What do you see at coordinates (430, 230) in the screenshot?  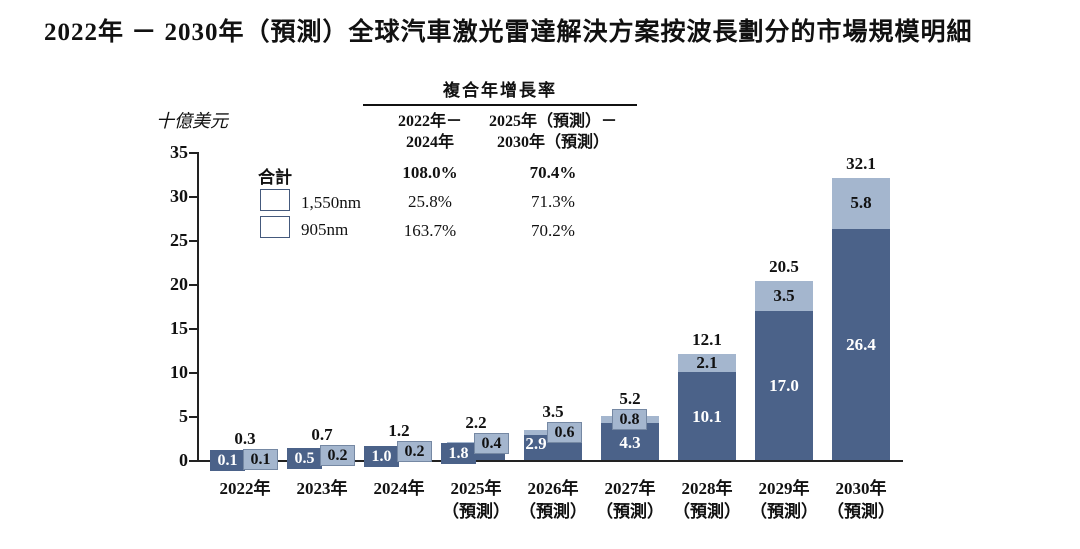 I see `cagr-value-905nm-1: 163.7%` at bounding box center [430, 230].